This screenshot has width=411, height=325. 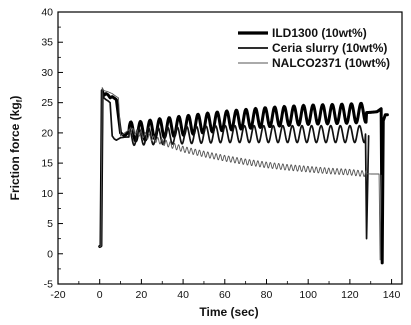 What do you see at coordinates (48, 285) in the screenshot?
I see `y-tick-label: -5` at bounding box center [48, 285].